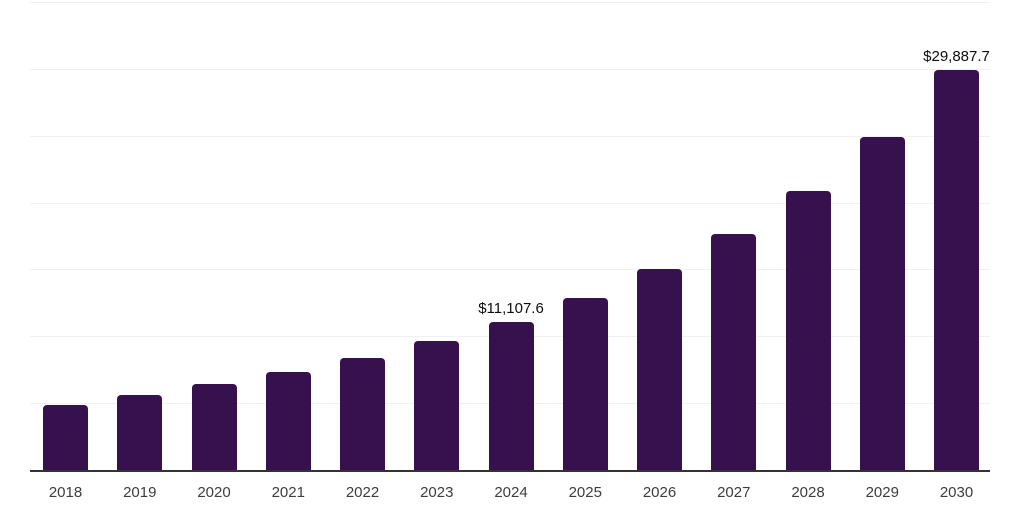  I want to click on x-tick-label: 2024, so click(511, 492).